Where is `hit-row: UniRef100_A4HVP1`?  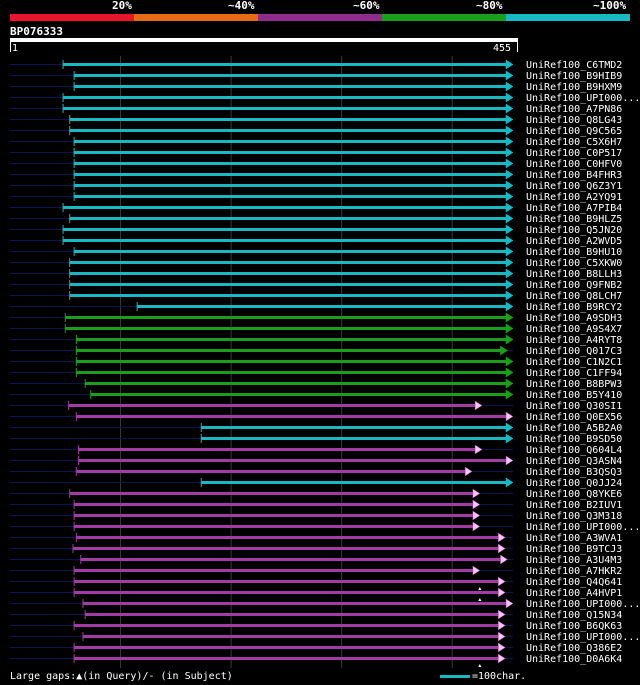
hit-row: UniRef100_A4HVP1 is located at coordinates (316, 594).